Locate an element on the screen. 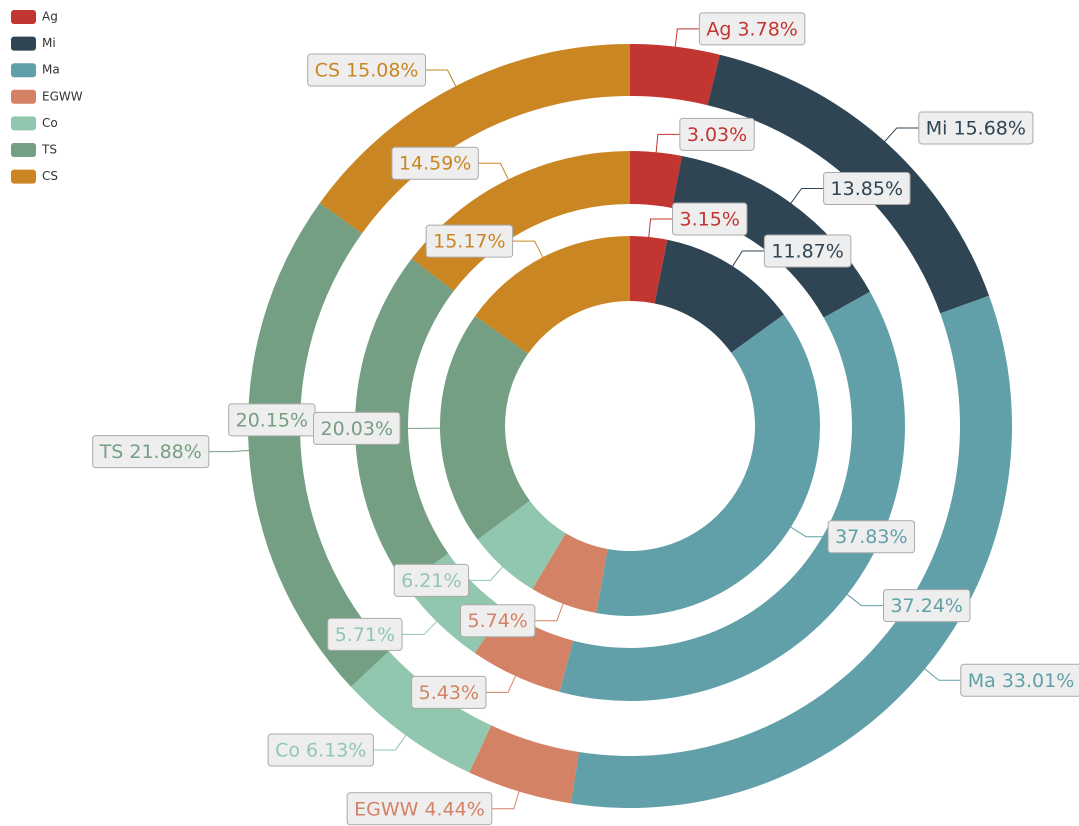 This screenshot has width=1079, height=826. label-text: 5.74% is located at coordinates (497, 621).